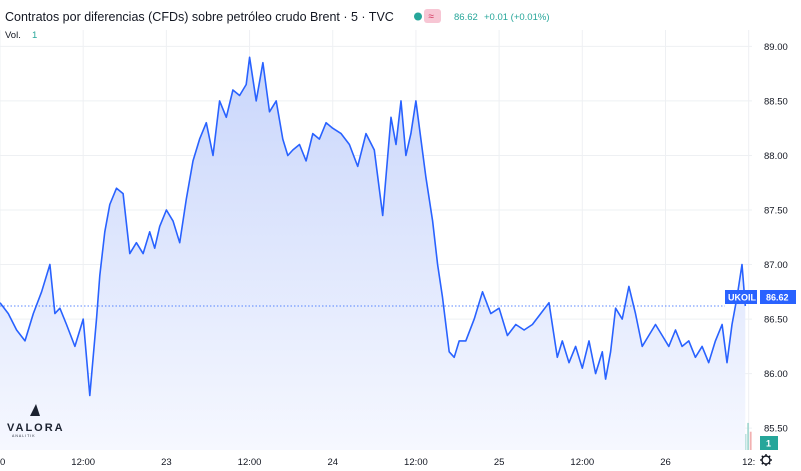 This screenshot has width=801, height=471. What do you see at coordinates (377, 462) in the screenshot?
I see `x-axis-ticks: 0 12:00 23 12:00 24 12:00 25 12:00 26 12:` at bounding box center [377, 462].